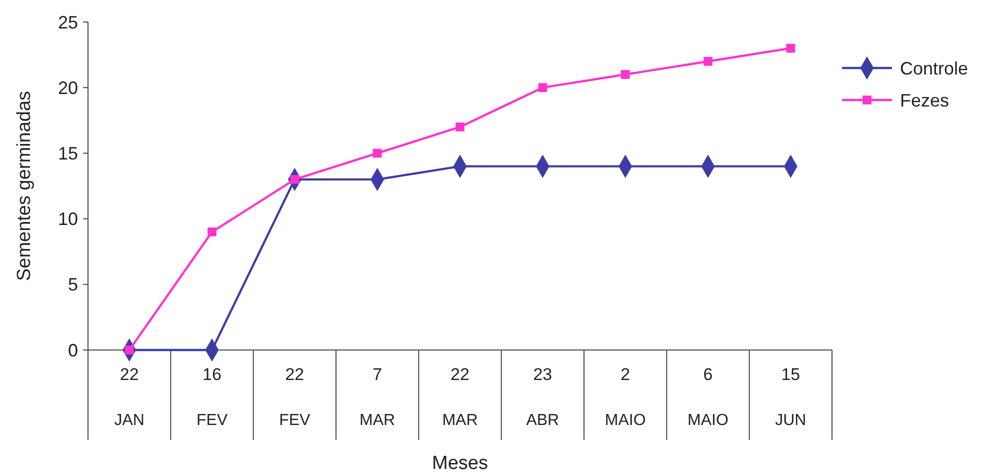 The image size is (988, 473). Describe the element at coordinates (625, 397) in the screenshot. I see `category-label: 2 MAIO` at that location.